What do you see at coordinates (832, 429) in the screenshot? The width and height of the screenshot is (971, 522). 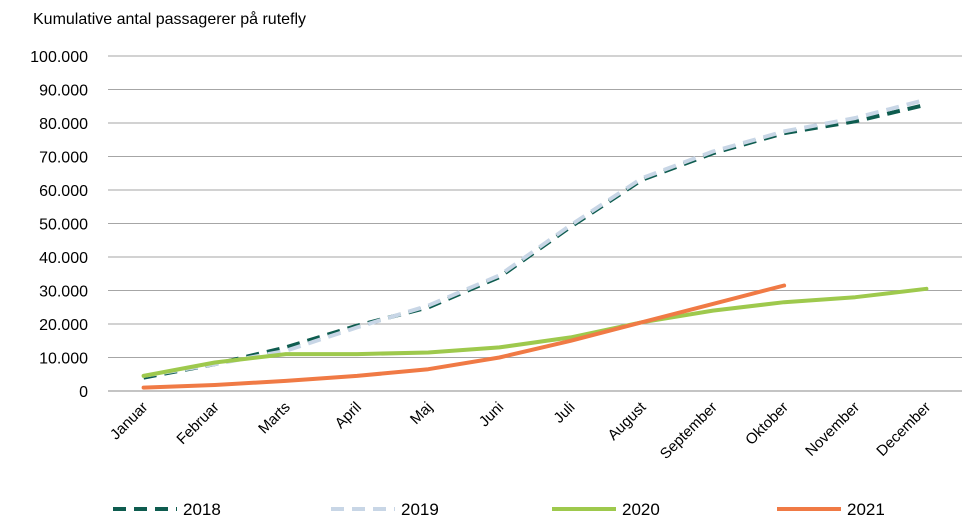 I see `x-tick-label: November` at bounding box center [832, 429].